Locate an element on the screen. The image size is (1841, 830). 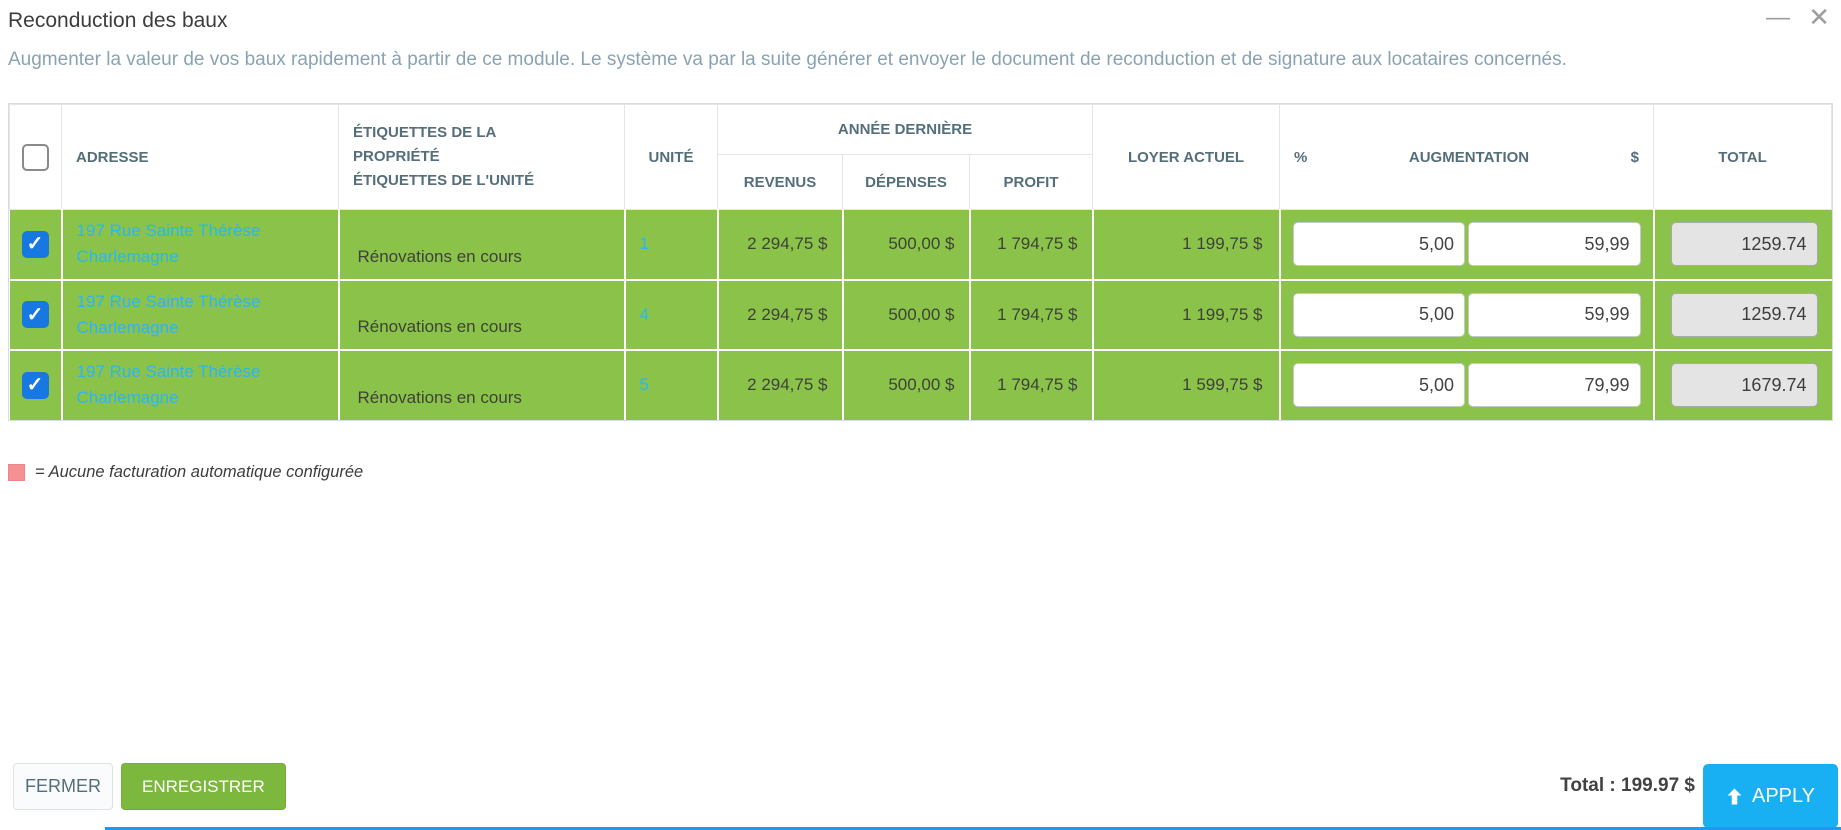
unit-cell: 1 is located at coordinates (671, 245).